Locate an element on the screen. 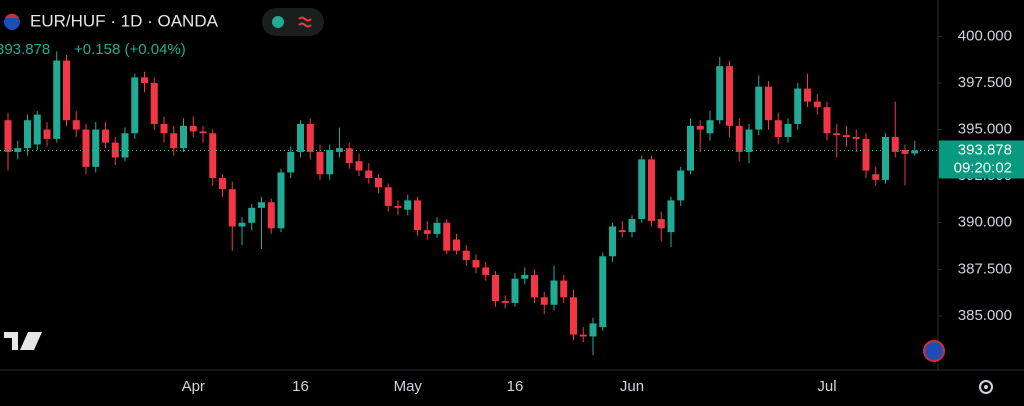 The width and height of the screenshot is (1024, 406). last-price: 393.878 is located at coordinates (25, 49).